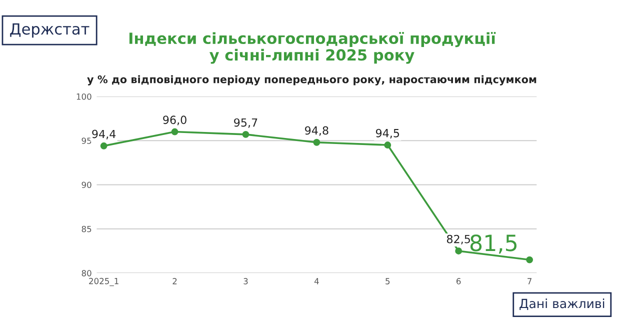 The image size is (624, 327). Describe the element at coordinates (316, 131) in the screenshot. I see `data-label: 94,8` at that location.